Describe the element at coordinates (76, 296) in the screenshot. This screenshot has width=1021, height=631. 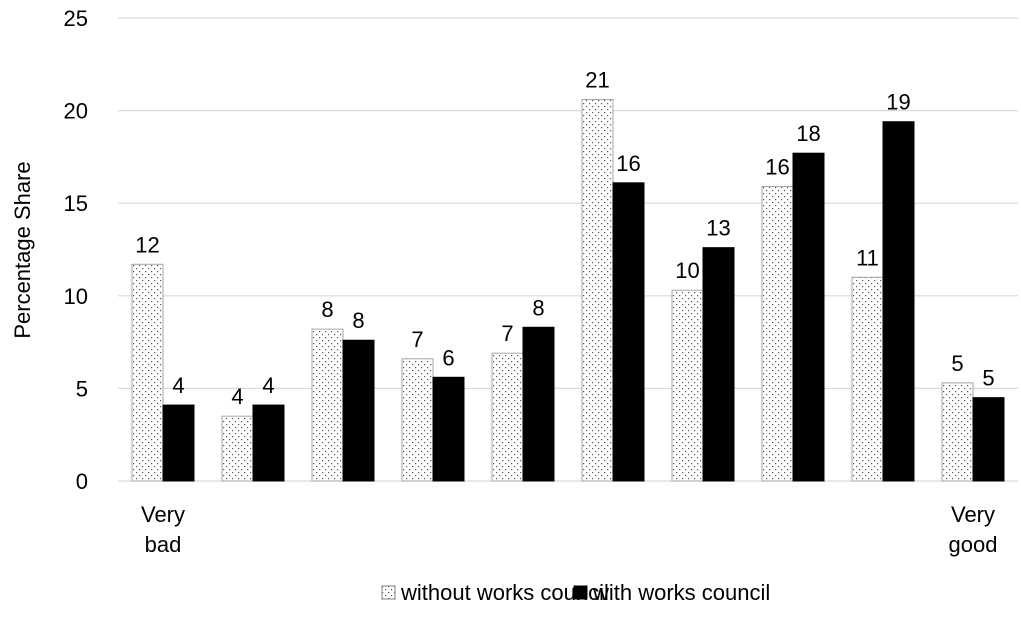
I see `y-tick-label: 10` at that location.